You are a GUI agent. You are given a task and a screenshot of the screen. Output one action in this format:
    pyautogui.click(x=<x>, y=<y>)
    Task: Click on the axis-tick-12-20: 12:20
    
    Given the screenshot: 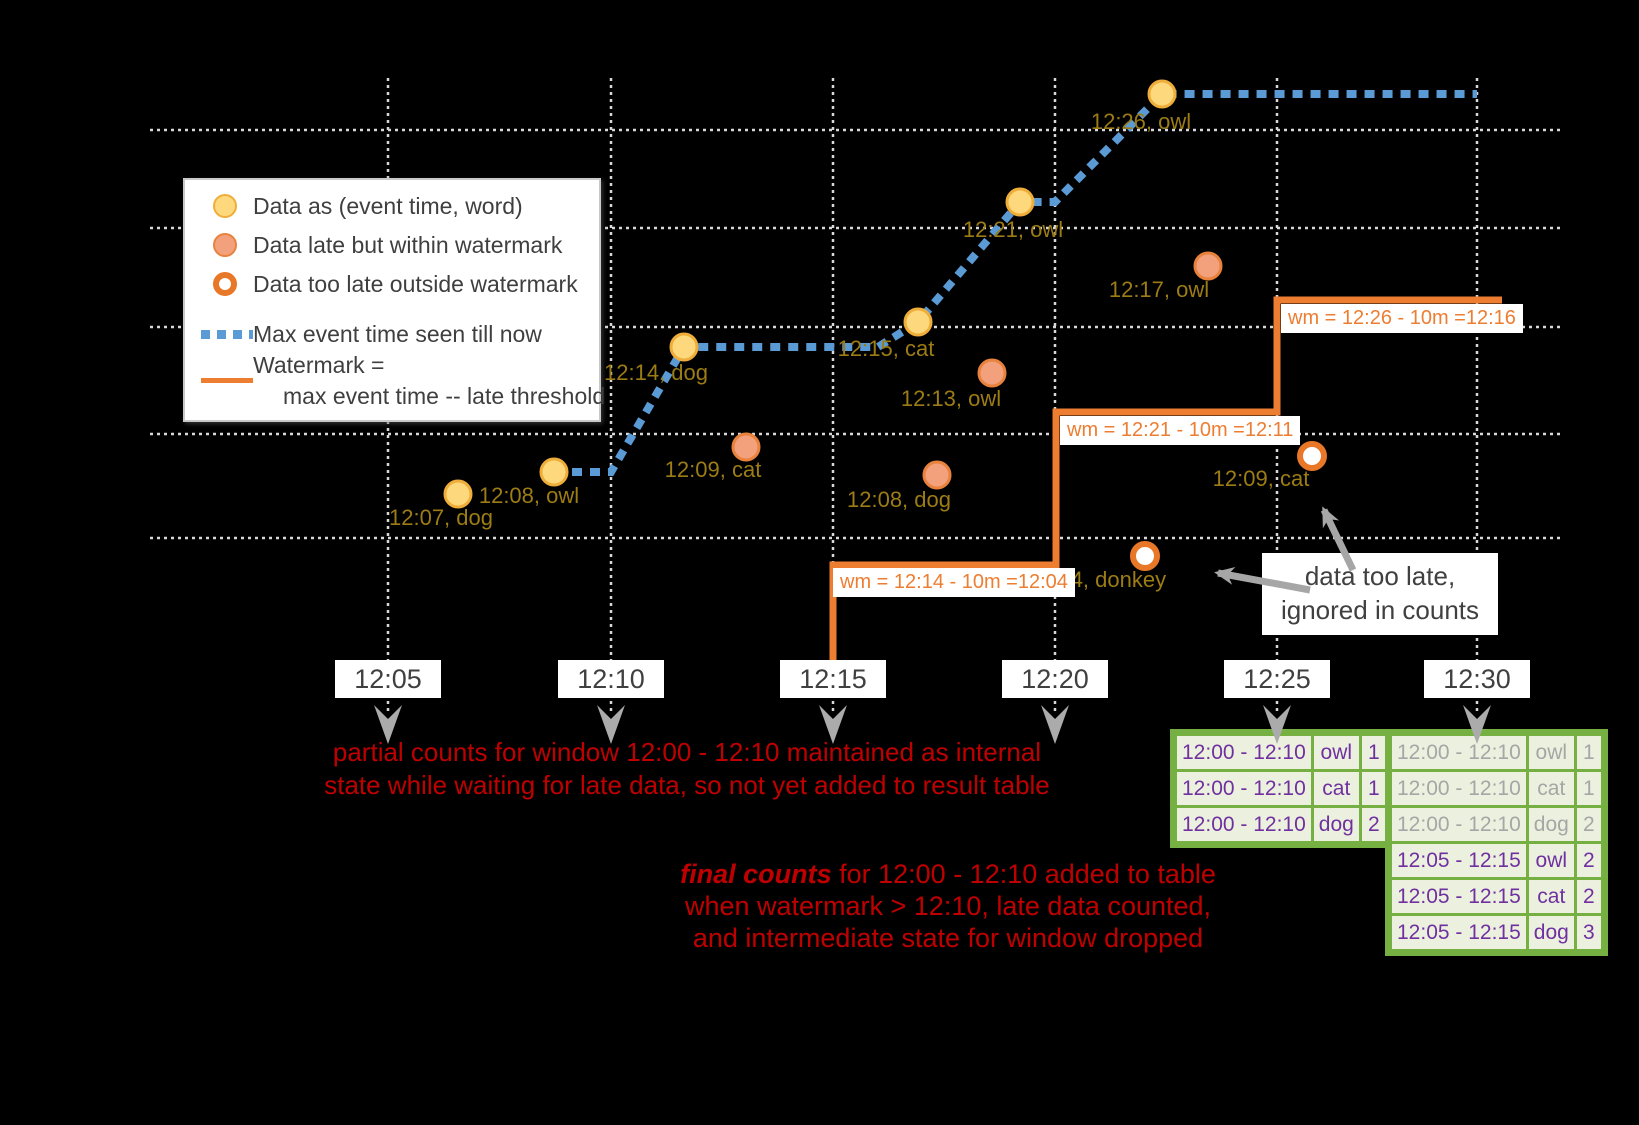 What is the action you would take?
    pyautogui.click(x=1055, y=679)
    